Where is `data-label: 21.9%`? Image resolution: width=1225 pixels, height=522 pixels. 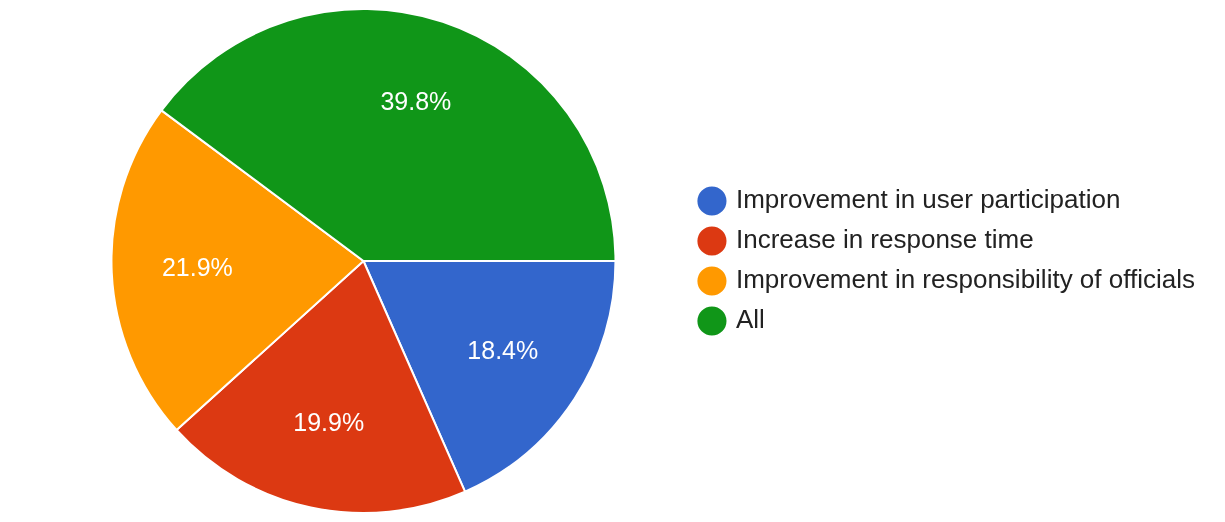
data-label: 21.9% is located at coordinates (197, 266).